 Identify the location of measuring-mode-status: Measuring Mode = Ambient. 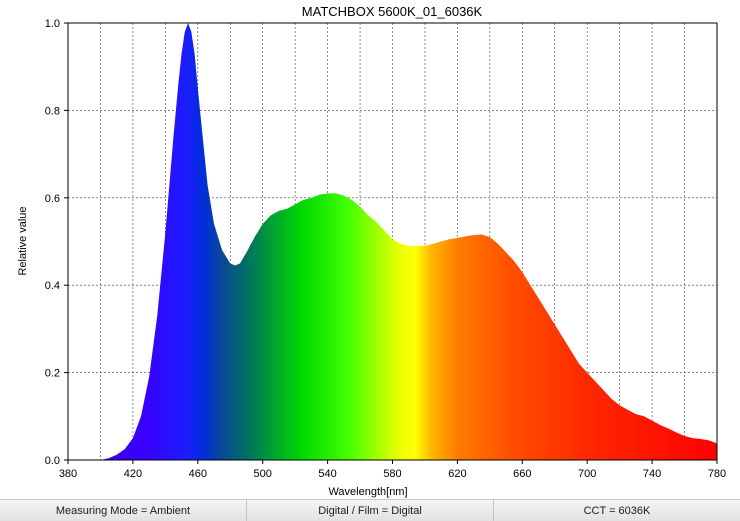
(123, 510).